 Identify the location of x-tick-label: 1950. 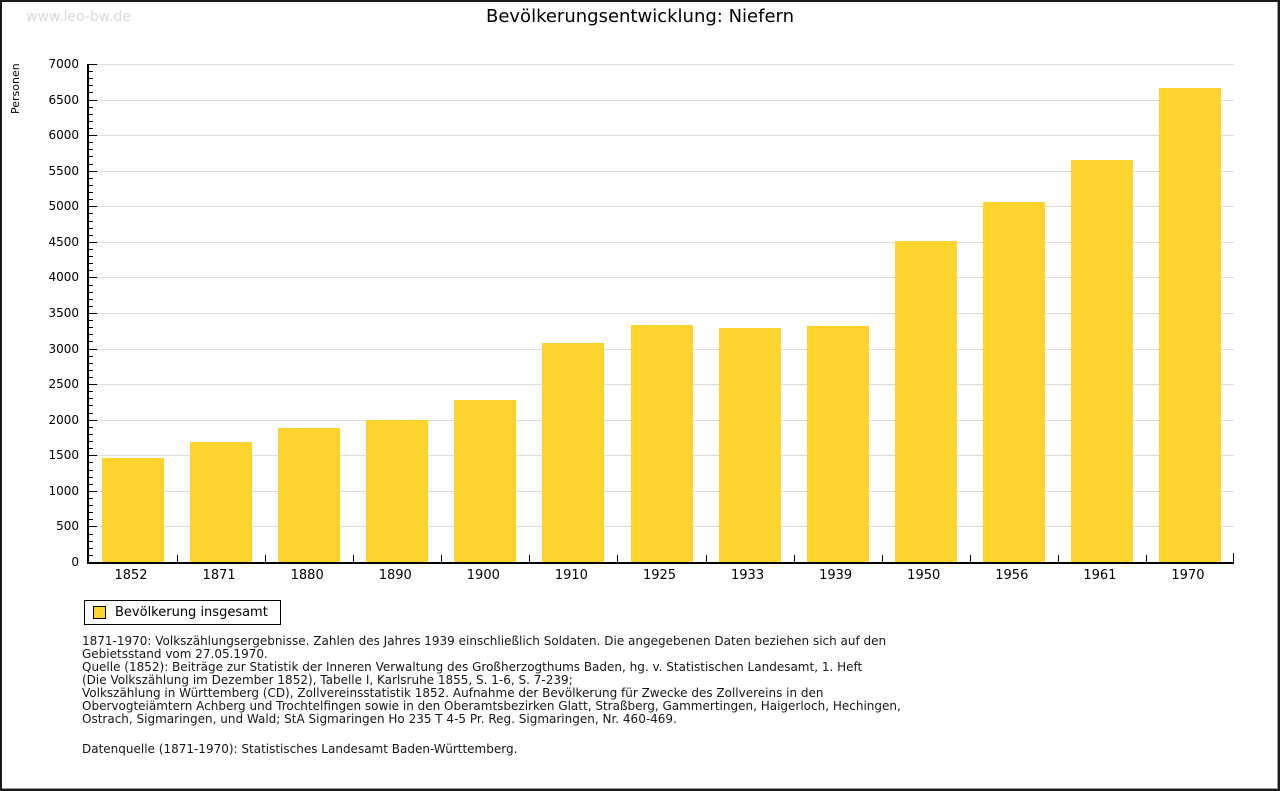
(924, 575).